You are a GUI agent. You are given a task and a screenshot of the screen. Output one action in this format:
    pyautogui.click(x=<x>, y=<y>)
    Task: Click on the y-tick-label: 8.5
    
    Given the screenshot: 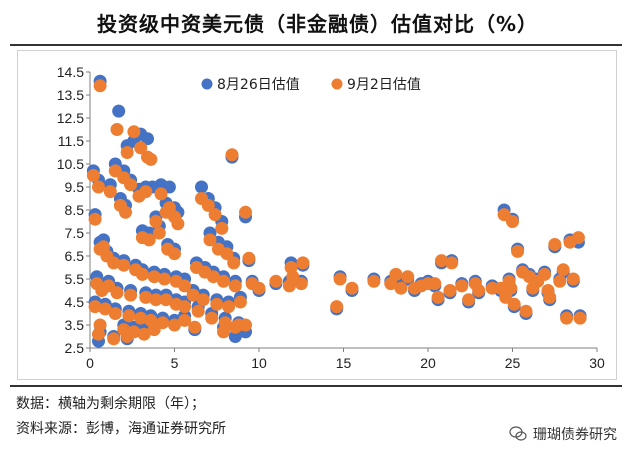 What is the action you would take?
    pyautogui.click(x=75, y=210)
    